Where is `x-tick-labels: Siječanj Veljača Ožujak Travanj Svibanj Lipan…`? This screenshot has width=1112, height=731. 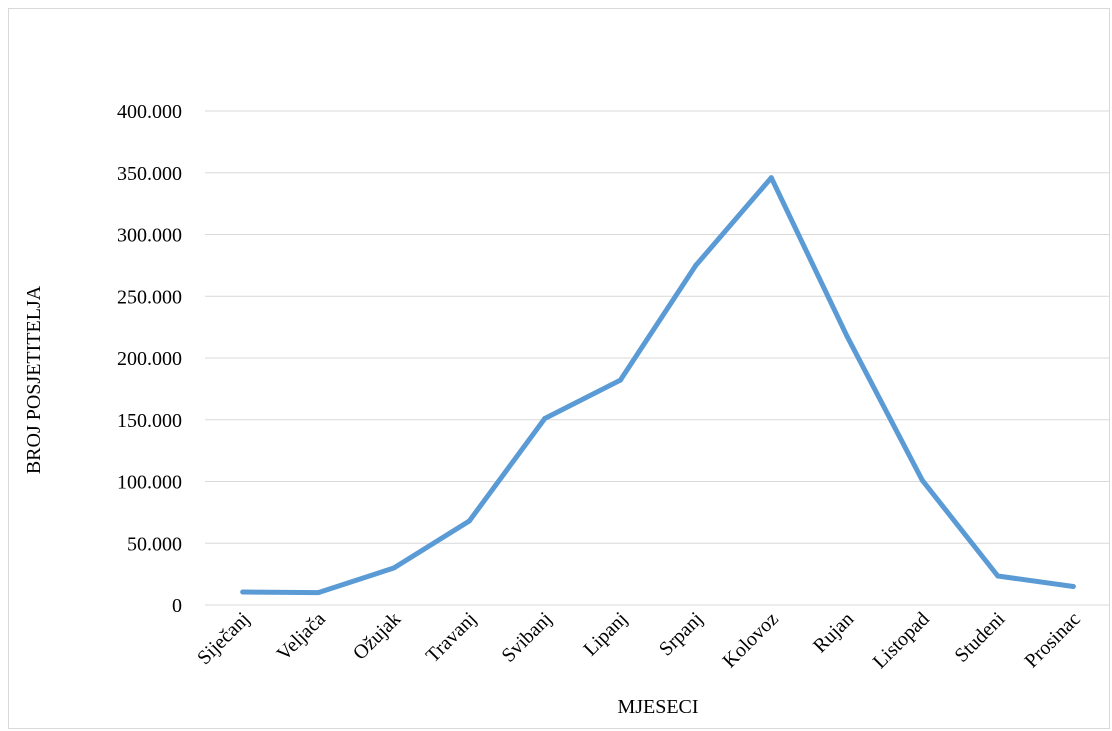
x-tick-labels: Siječanj Veljača Ožujak Travanj Svibanj Lipan… is located at coordinates (639, 640).